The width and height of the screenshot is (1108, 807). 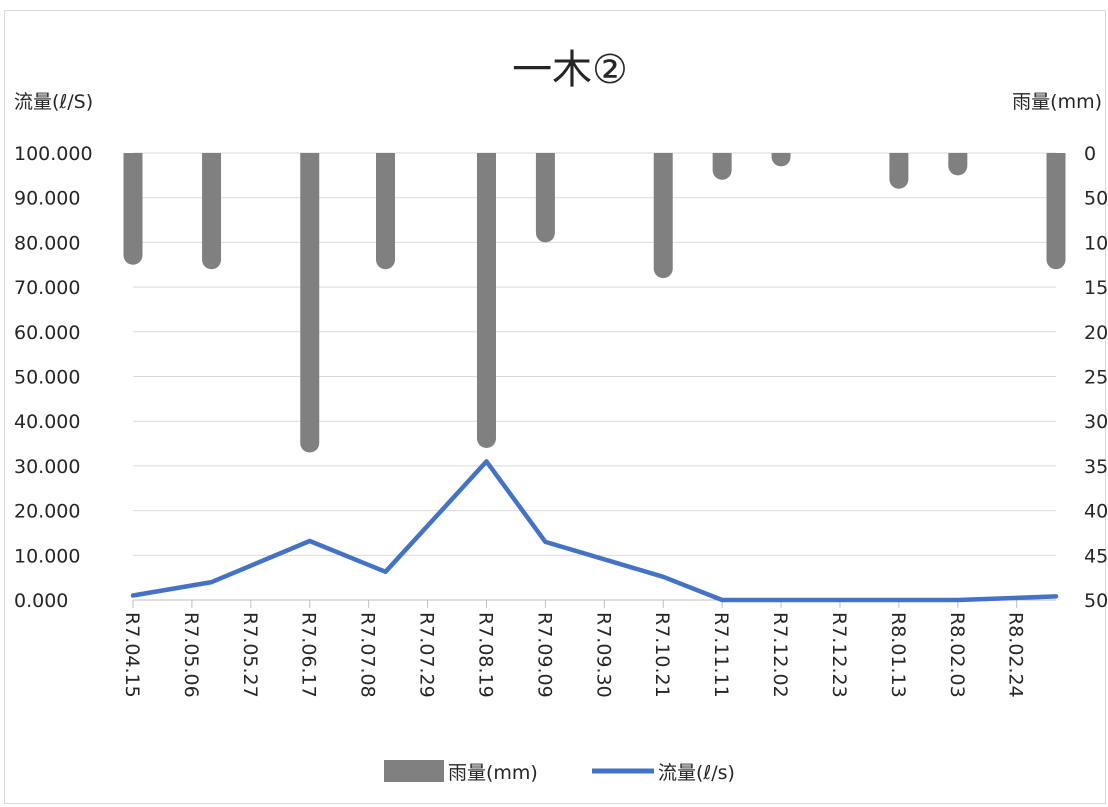 What do you see at coordinates (898, 655) in the screenshot?
I see `x-tick-label: R8.01.13` at bounding box center [898, 655].